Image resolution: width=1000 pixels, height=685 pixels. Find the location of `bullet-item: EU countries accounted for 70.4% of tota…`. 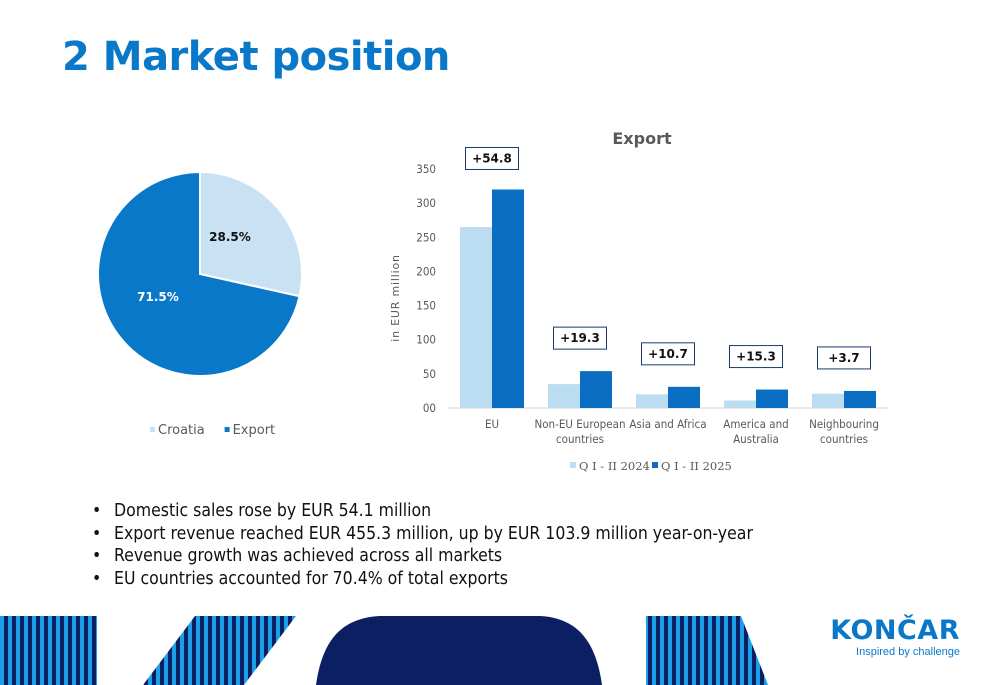

bullet-item: EU countries accounted for 70.4% of tota… is located at coordinates (422, 579).